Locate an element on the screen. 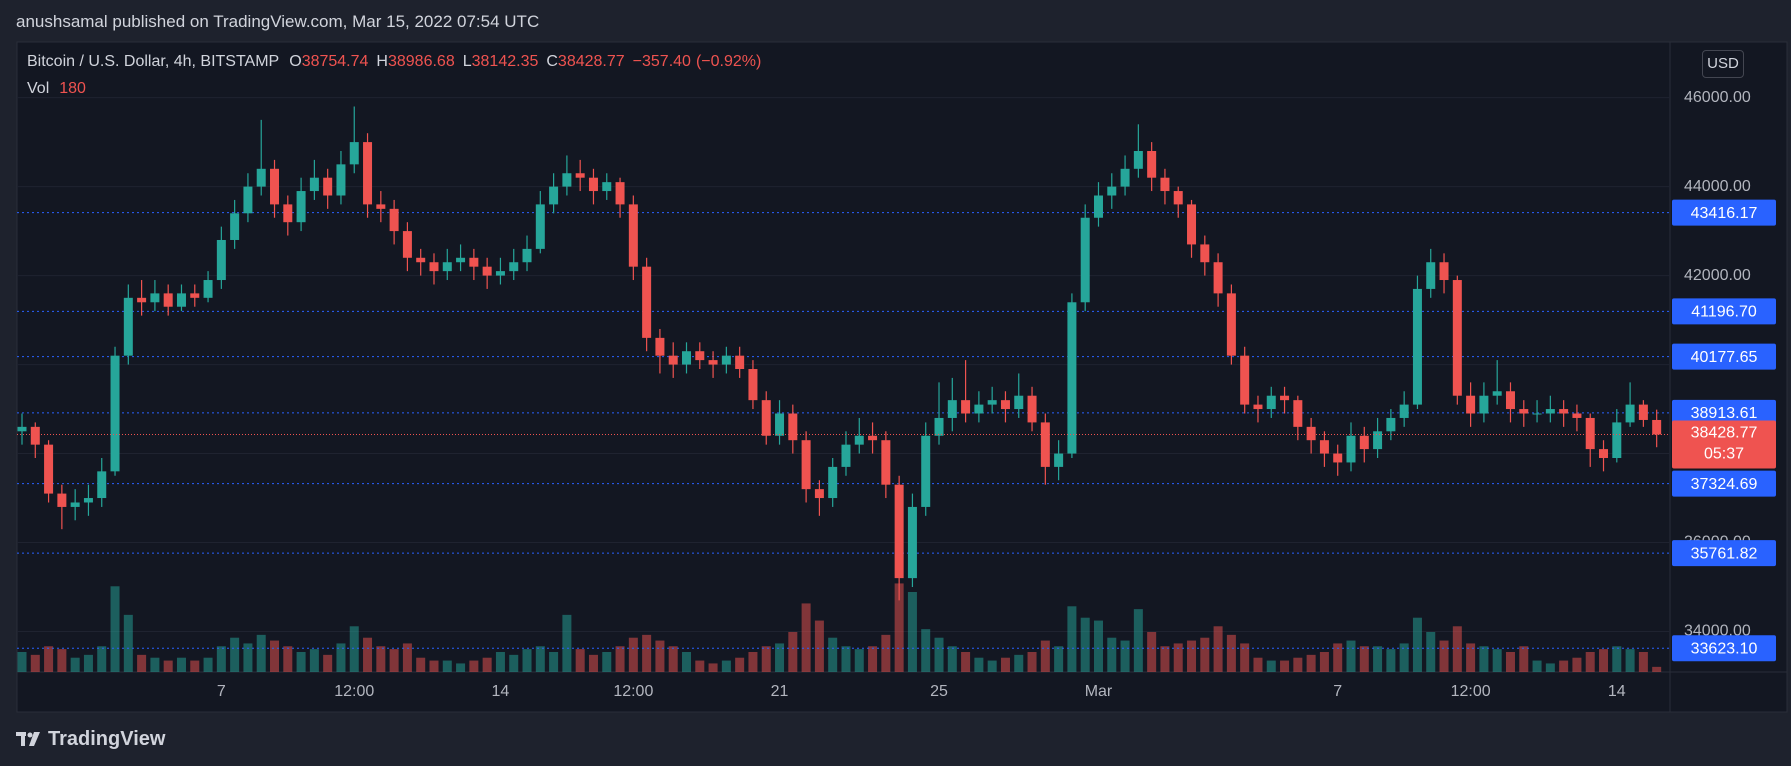  level-label: 41196.70 is located at coordinates (1724, 312).